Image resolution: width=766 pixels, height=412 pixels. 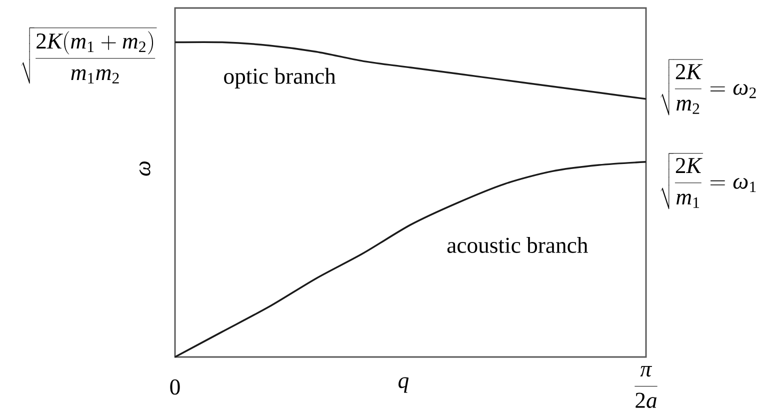 What do you see at coordinates (708, 87) in the screenshot?
I see `annotation: $\sqrt{\frac{2K}{m_2}}=\omega_2$` at bounding box center [708, 87].